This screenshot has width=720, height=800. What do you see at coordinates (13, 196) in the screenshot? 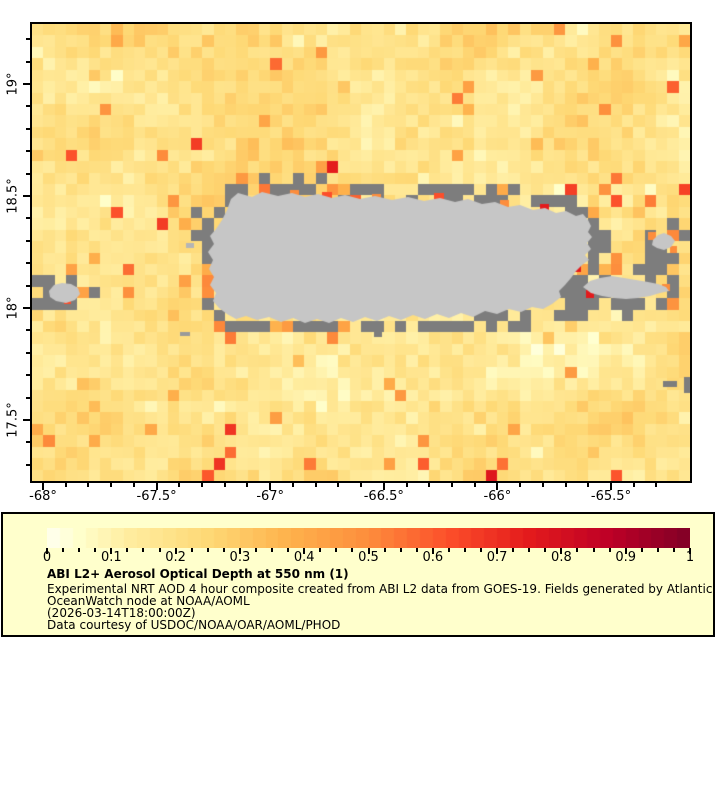
I see `y-tick-label: 18.5°` at bounding box center [13, 196].